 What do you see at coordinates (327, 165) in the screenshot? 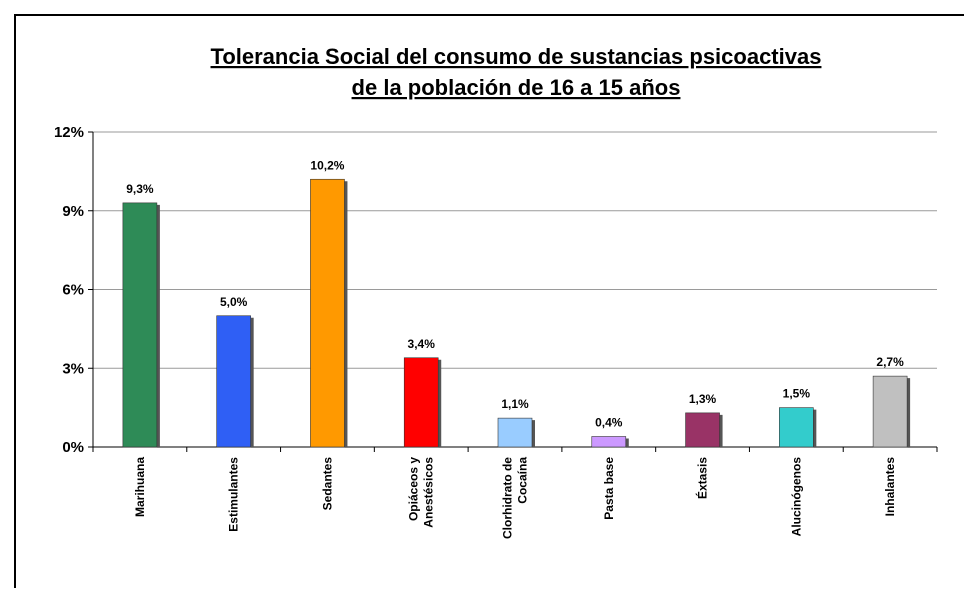
I see `data-label: 10,2%` at bounding box center [327, 165].